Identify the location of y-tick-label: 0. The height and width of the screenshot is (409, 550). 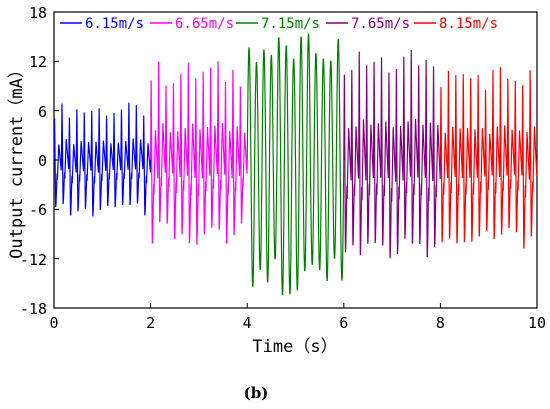
(42, 161).